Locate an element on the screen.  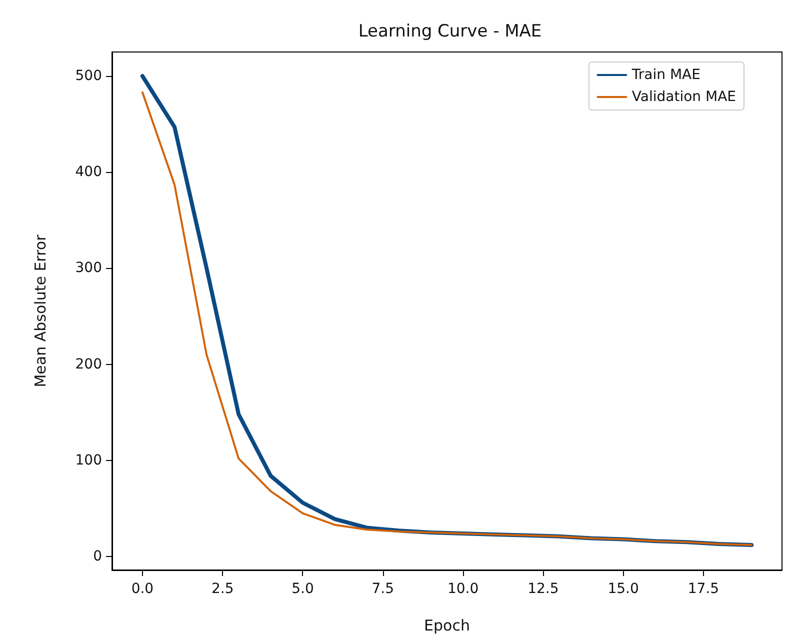
legend-label: Validation MAE is located at coordinates (684, 97).